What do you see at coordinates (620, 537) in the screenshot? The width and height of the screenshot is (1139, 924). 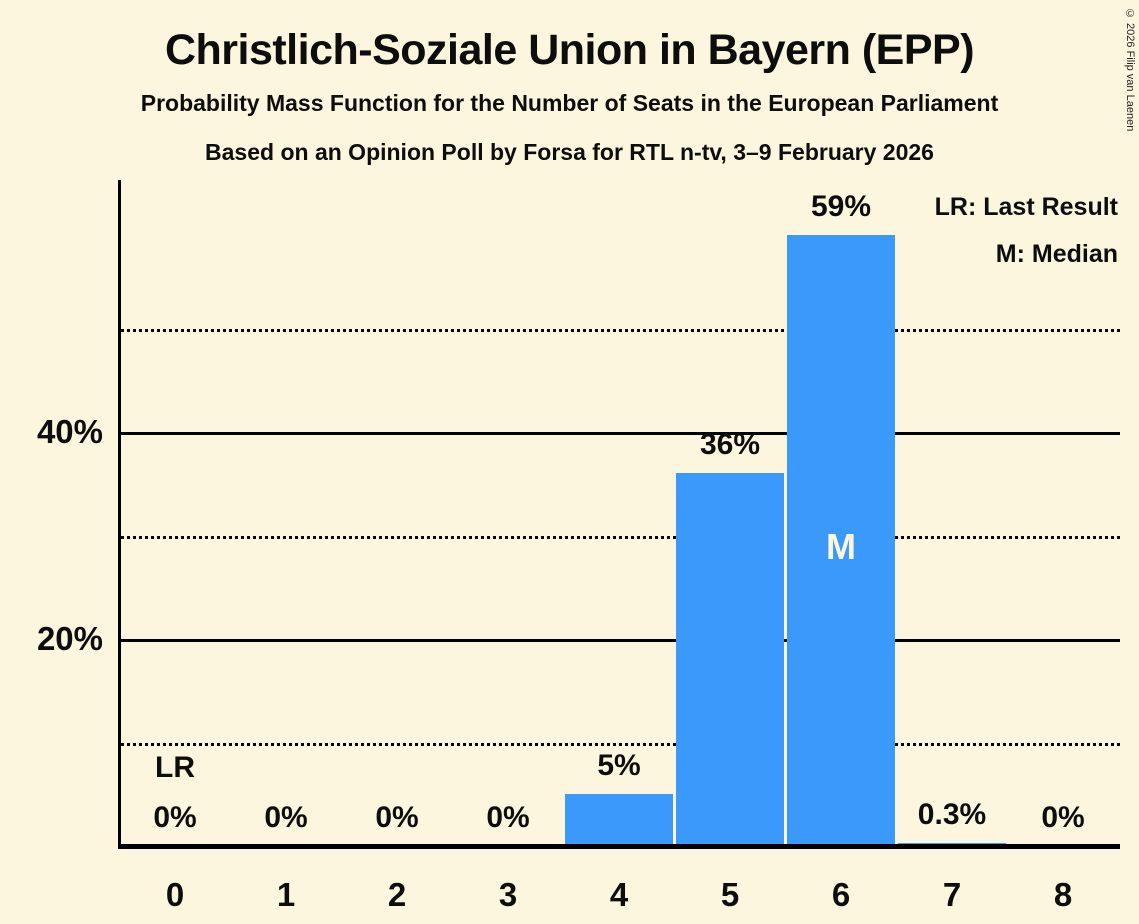 I see `gridline-30pct` at bounding box center [620, 537].